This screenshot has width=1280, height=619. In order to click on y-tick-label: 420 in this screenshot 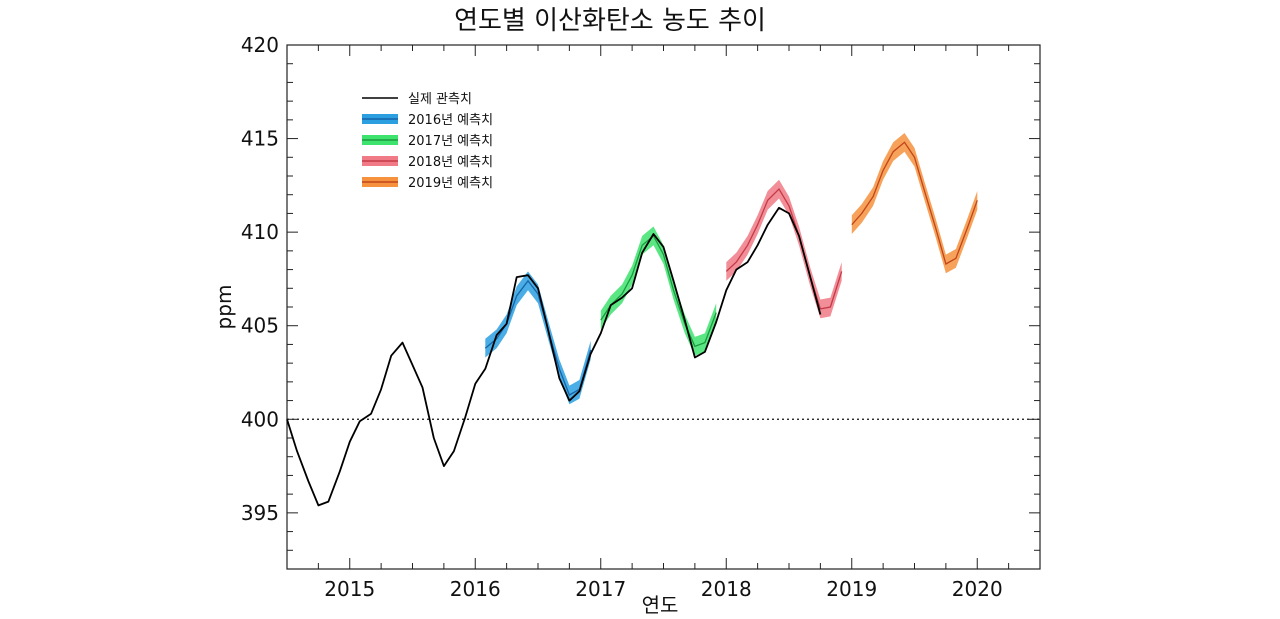, I will do `click(260, 45)`.